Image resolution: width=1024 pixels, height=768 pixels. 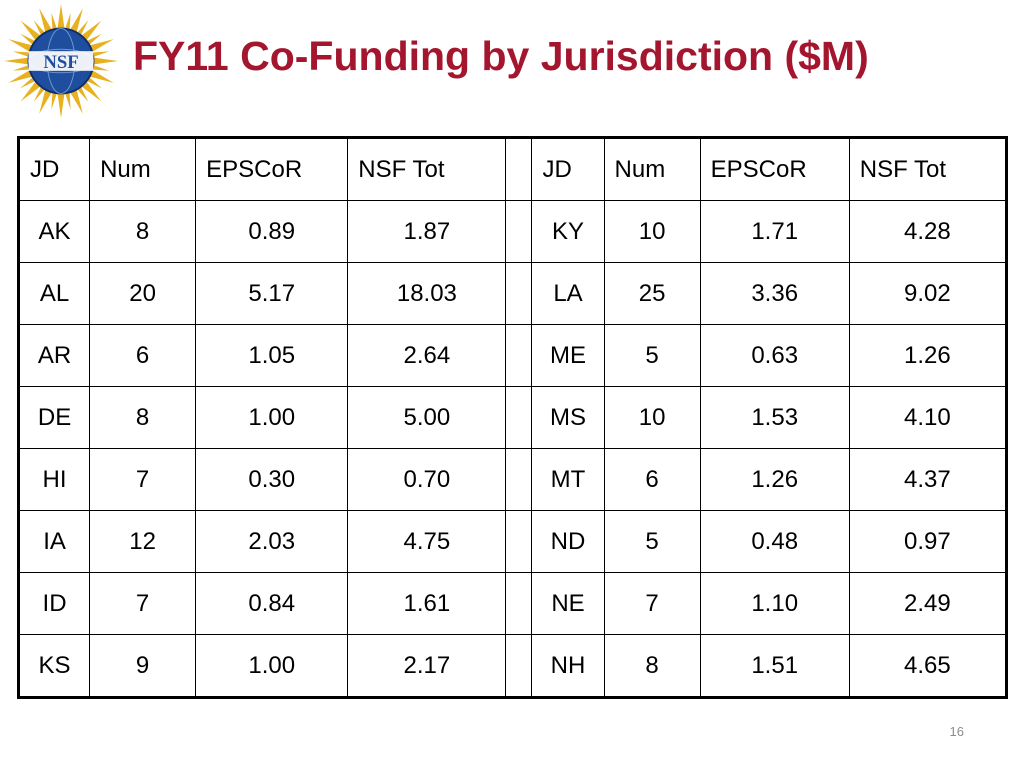 What do you see at coordinates (774, 479) in the screenshot?
I see `cell-epscor-right: 1.26` at bounding box center [774, 479].